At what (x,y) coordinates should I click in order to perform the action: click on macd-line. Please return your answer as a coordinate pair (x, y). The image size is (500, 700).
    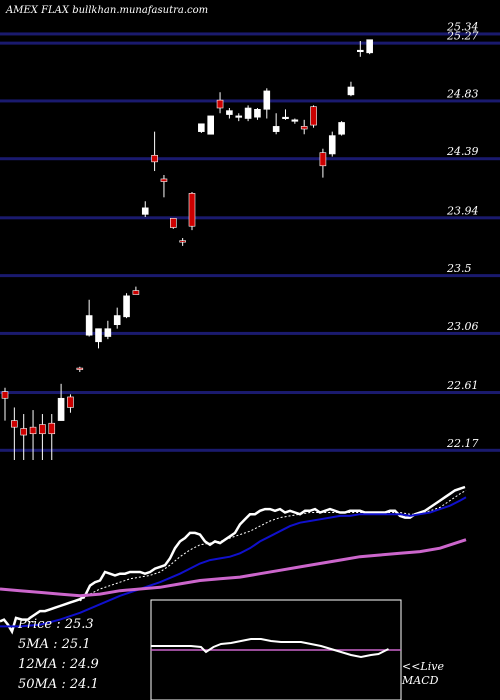
    Looking at the image, I should click on (270, 648).